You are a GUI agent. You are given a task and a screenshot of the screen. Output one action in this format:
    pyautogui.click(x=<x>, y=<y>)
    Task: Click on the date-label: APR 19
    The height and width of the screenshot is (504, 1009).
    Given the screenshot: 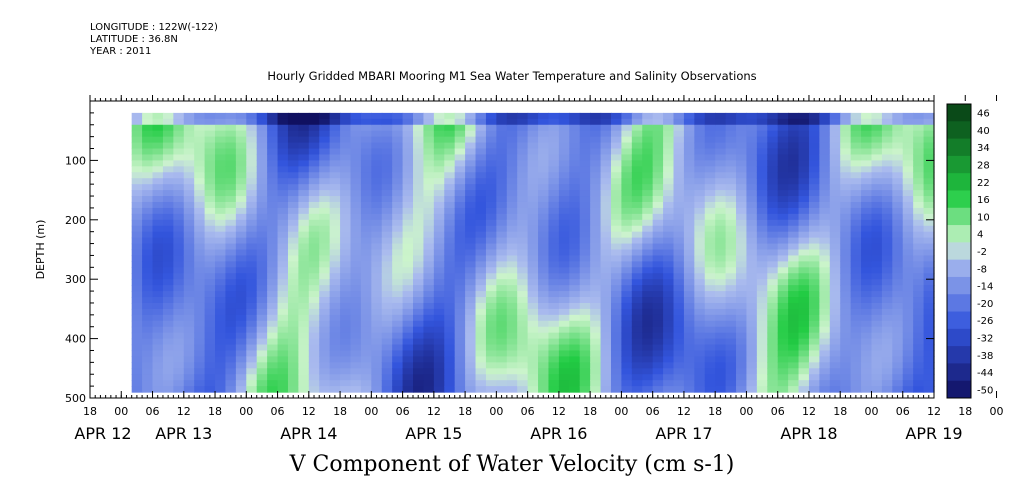 What is the action you would take?
    pyautogui.click(x=933, y=433)
    